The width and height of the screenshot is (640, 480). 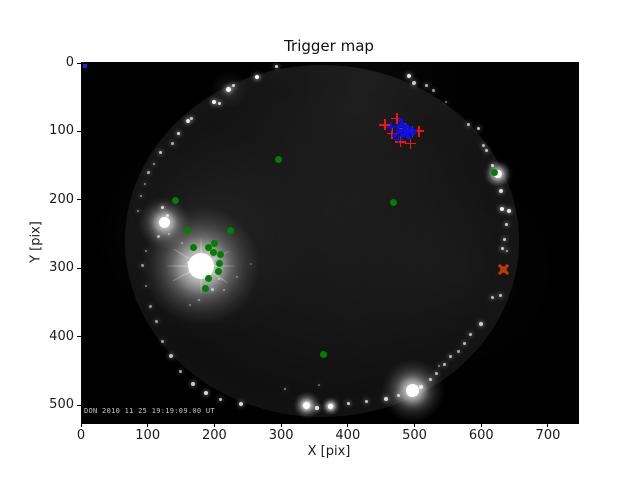 I want to click on origin-blue-artifact, so click(x=85, y=66).